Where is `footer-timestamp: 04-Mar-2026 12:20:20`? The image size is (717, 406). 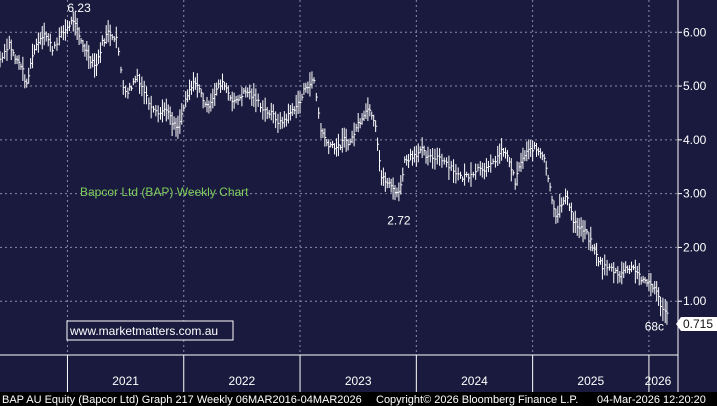 footer-timestamp: 04-Mar-2026 12:20:20 is located at coordinates (651, 400).